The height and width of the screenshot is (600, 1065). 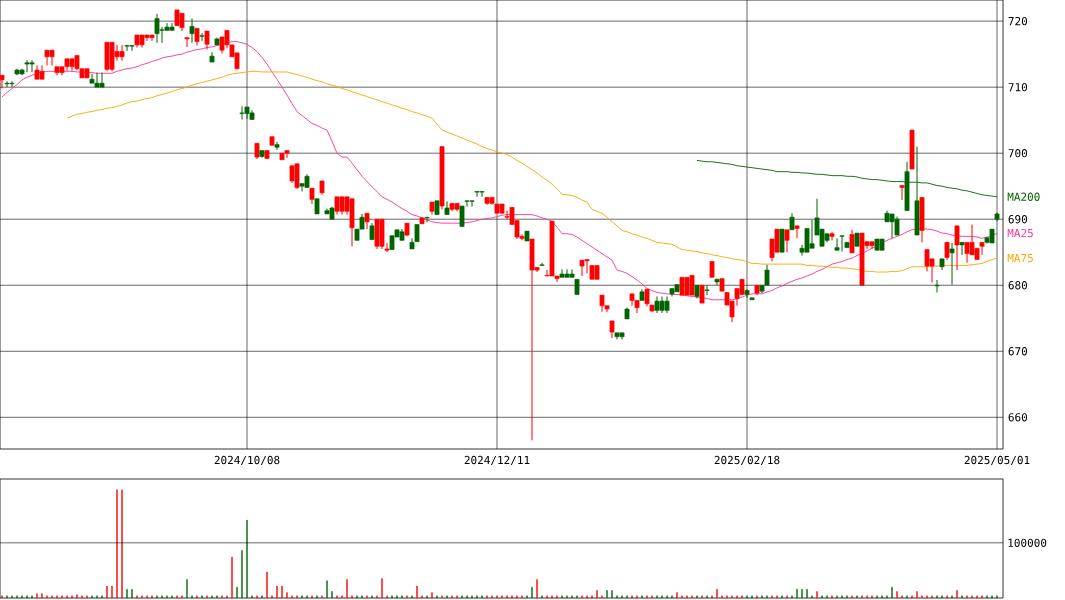 I want to click on y-tick-label: 700, so click(x=1018, y=153).